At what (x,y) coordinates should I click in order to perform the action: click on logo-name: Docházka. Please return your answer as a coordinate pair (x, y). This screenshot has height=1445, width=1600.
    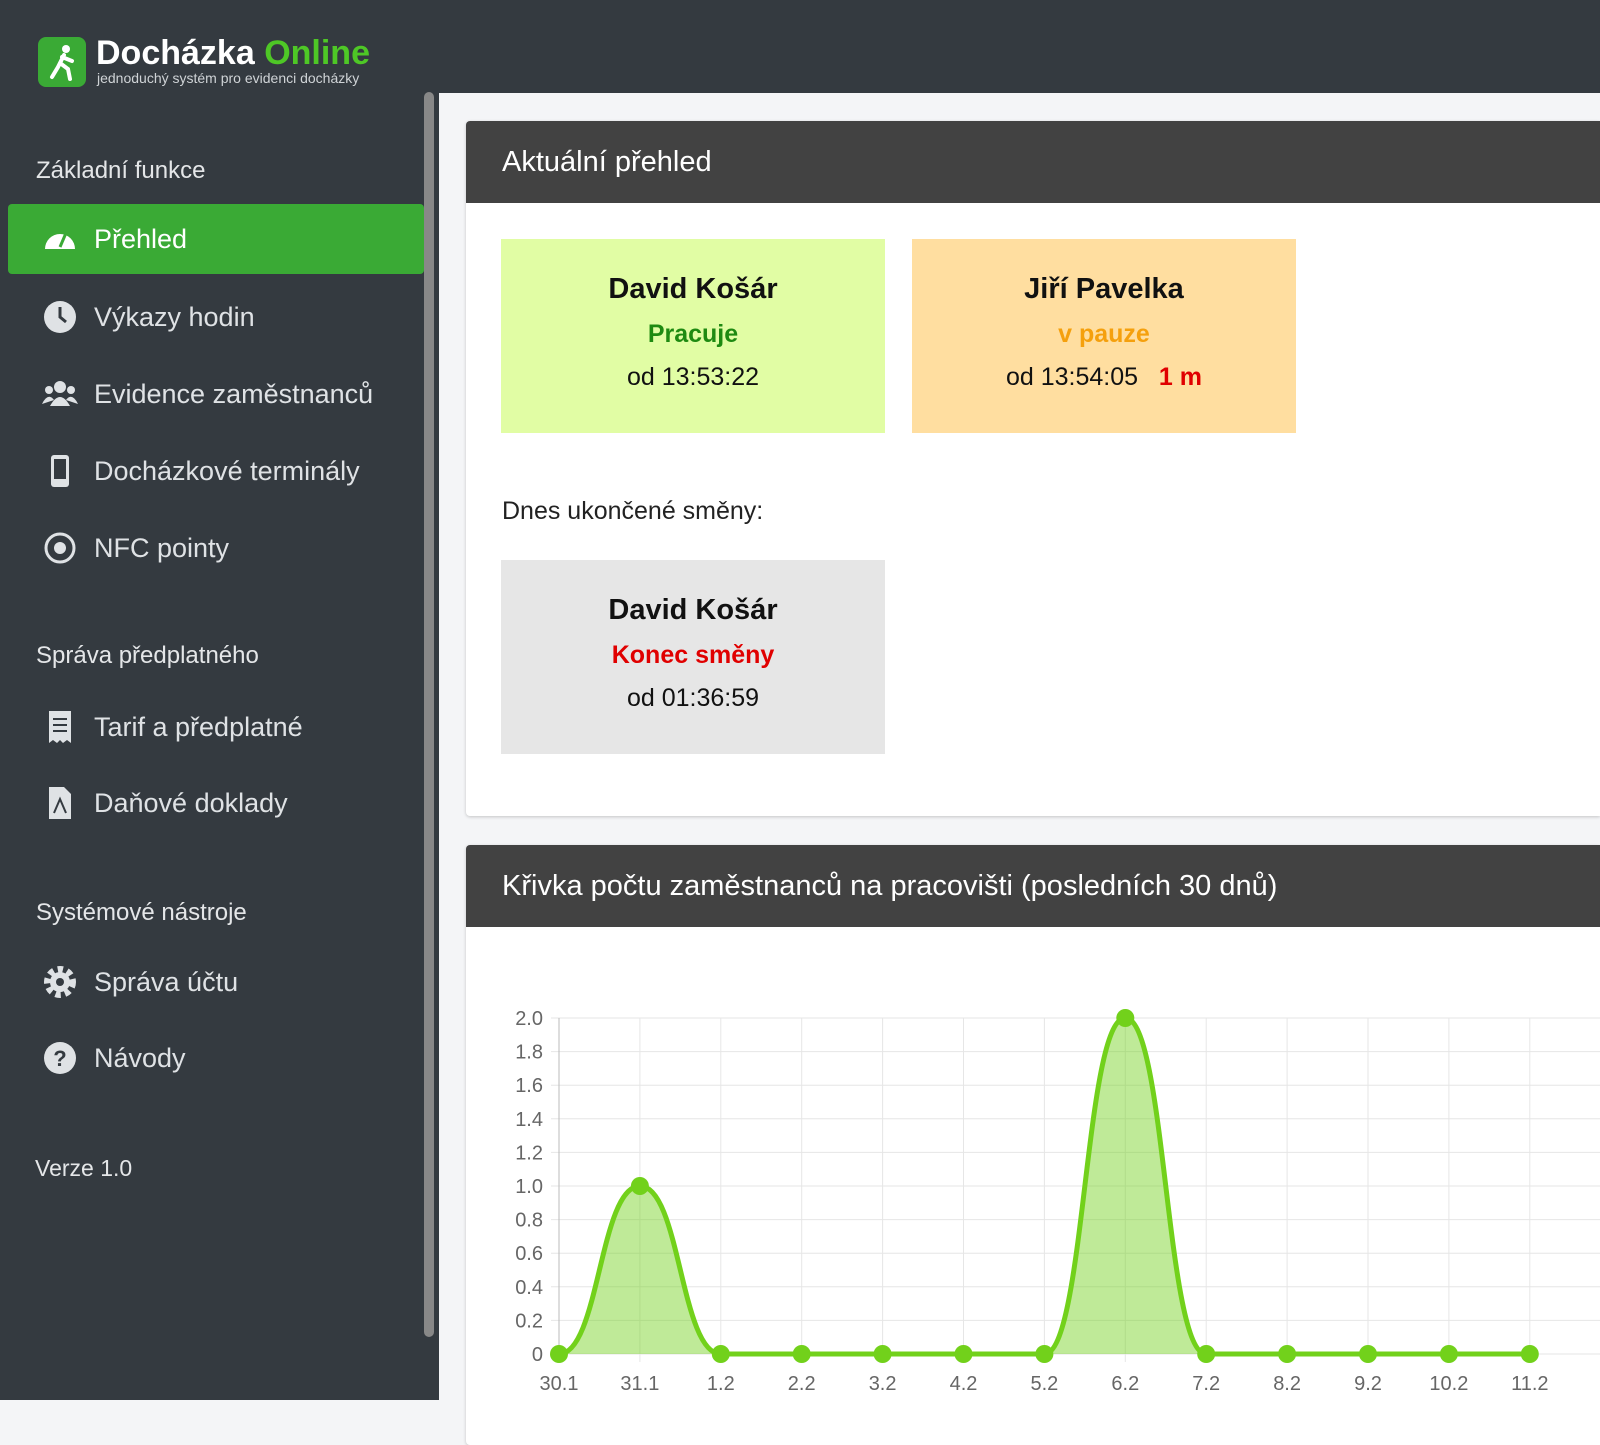
    Looking at the image, I should click on (175, 53).